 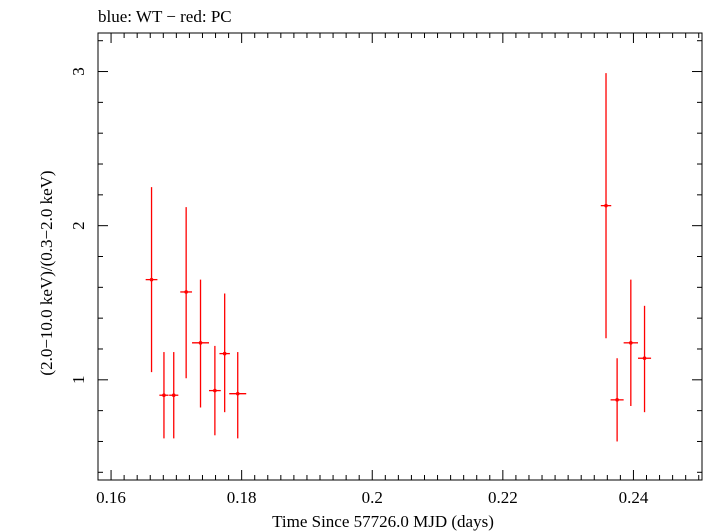 I want to click on x-tick-labels: 0.16 0.18 0.2 0.22 0.24, so click(x=372, y=497).